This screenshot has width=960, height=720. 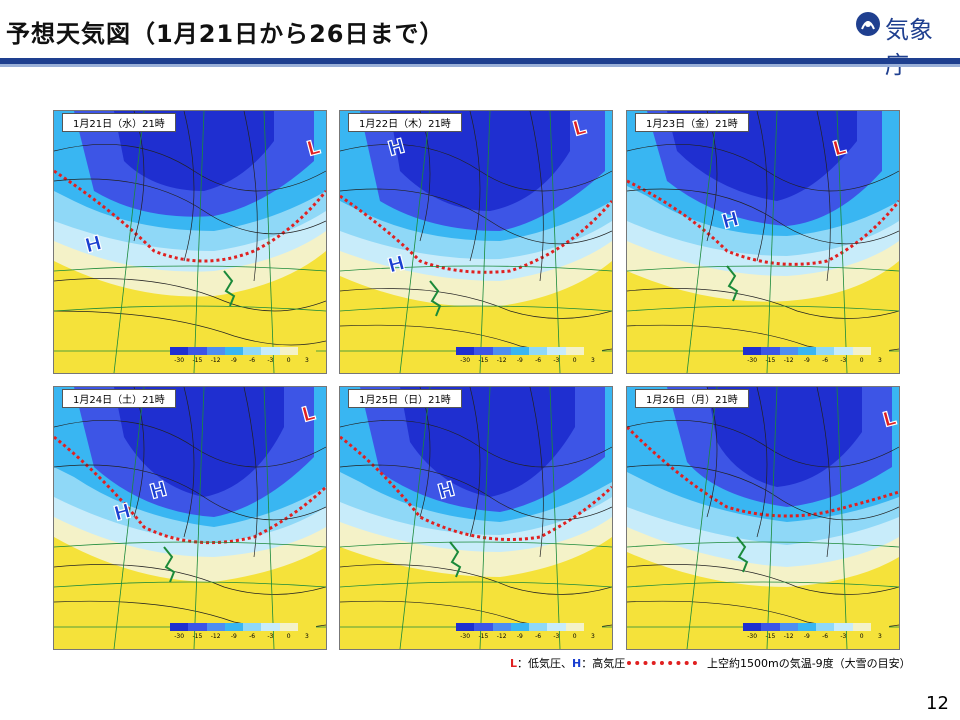 I want to click on page-number: 12, so click(x=937, y=703).